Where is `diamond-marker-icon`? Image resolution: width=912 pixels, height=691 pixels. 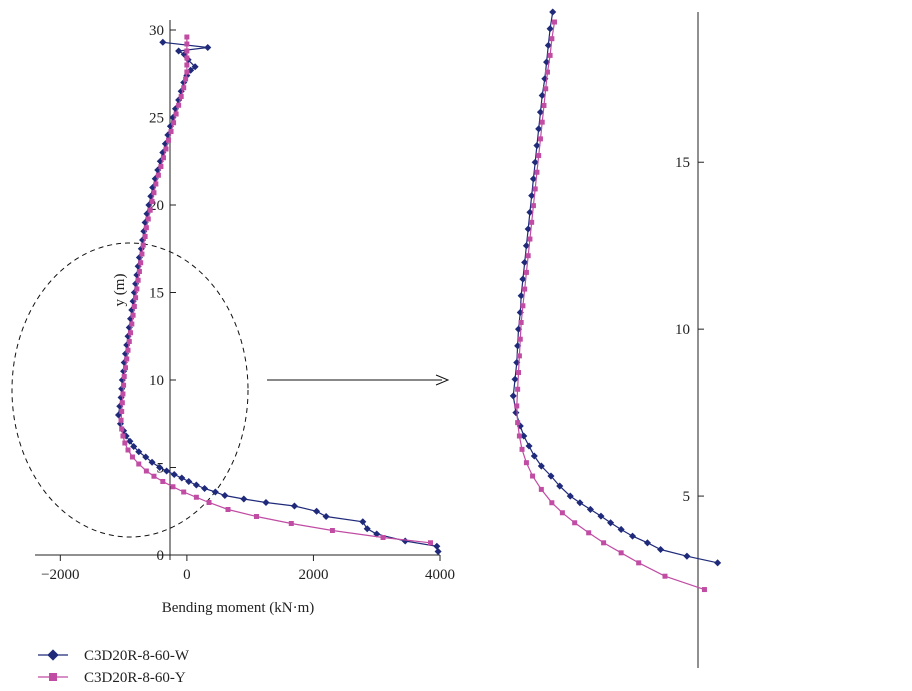
diamond-marker-icon is located at coordinates (53, 655).